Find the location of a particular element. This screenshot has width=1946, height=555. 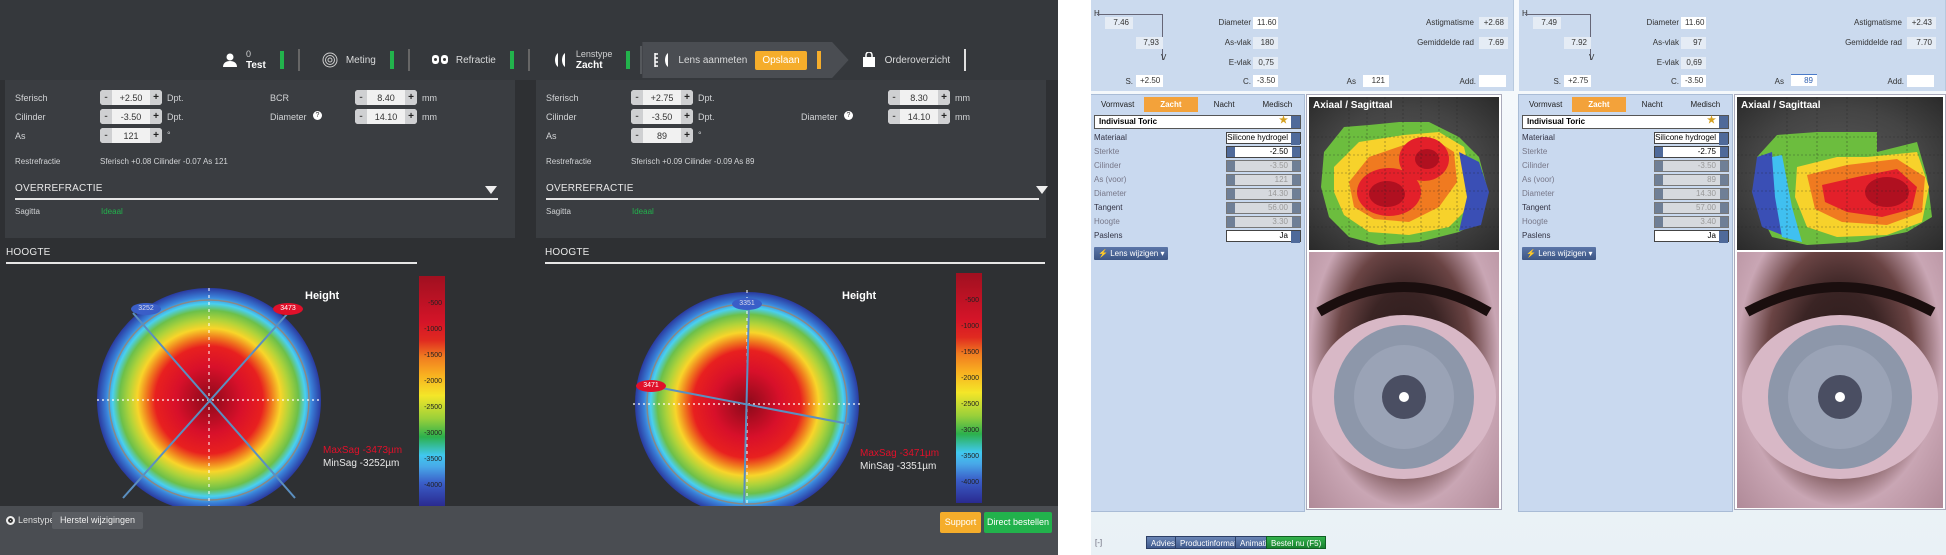

sterkte-spinner: -2.50 is located at coordinates (1263, 152).